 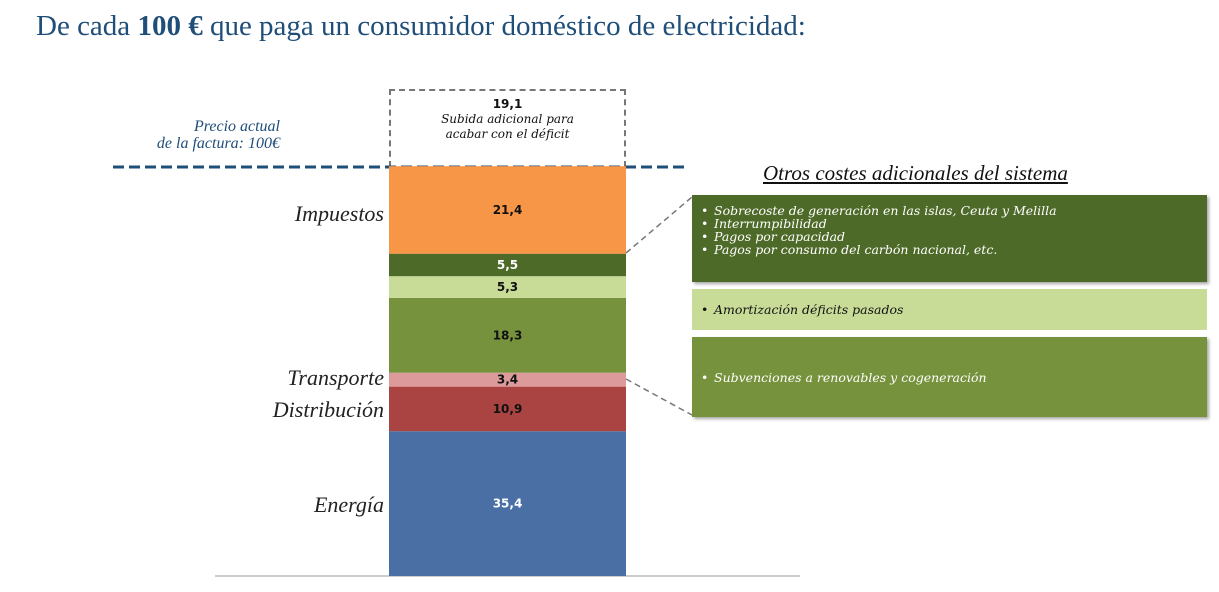 What do you see at coordinates (218, 143) in the screenshot?
I see `current-price-line2: de la factura: 100€` at bounding box center [218, 143].